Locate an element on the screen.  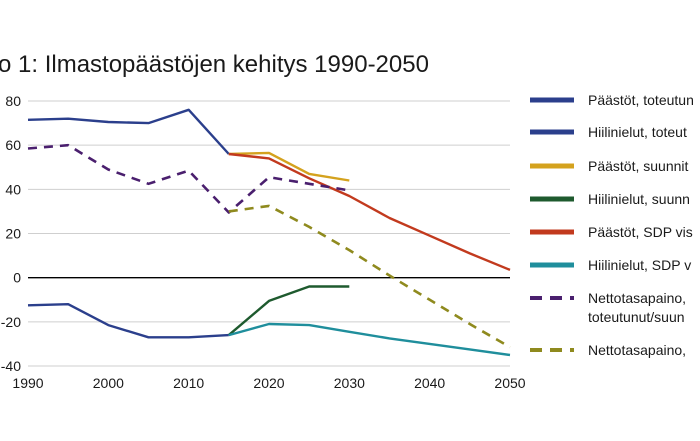
y-tick-label: -20 is located at coordinates (11, 322).